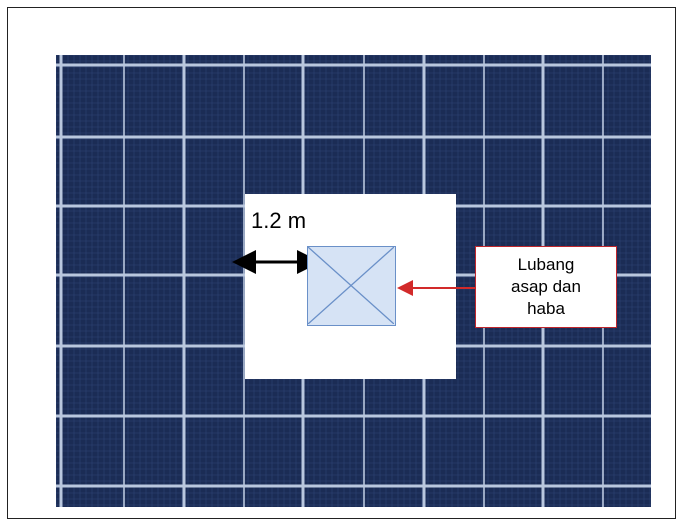 The image size is (686, 527). I want to click on vent-callout-box: Lubang asap dan haba, so click(546, 287).